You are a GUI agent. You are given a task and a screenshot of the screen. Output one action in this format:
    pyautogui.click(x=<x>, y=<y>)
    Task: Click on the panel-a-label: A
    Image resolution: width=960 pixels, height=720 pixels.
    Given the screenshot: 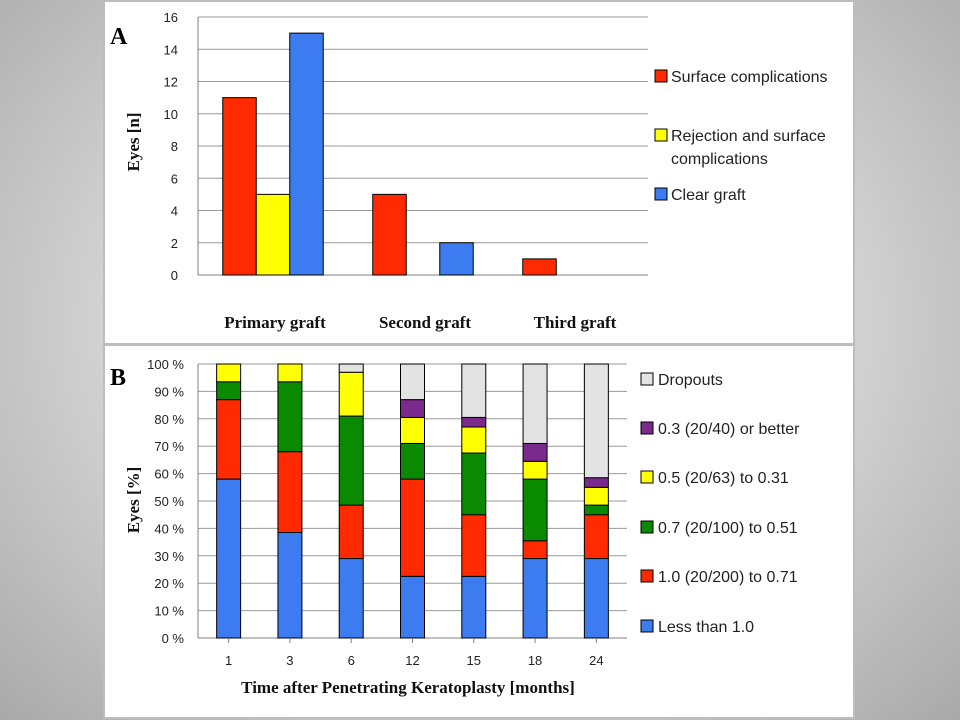 What is the action you would take?
    pyautogui.click(x=119, y=37)
    